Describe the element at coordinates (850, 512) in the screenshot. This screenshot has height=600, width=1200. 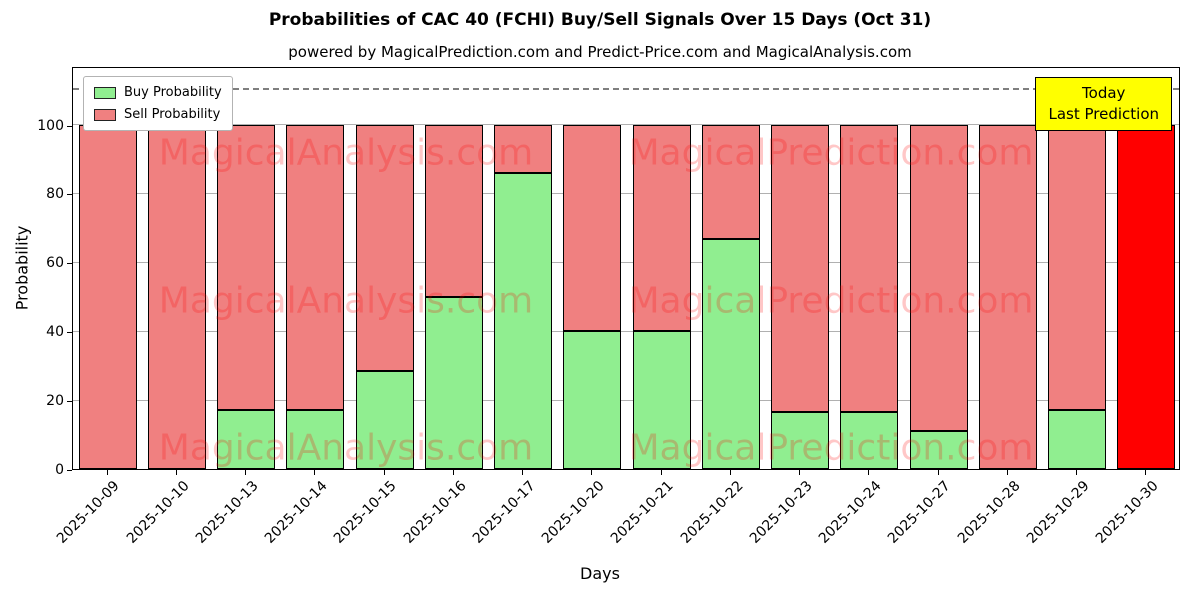
I see `x-tick-label: 2025-10-24` at that location.